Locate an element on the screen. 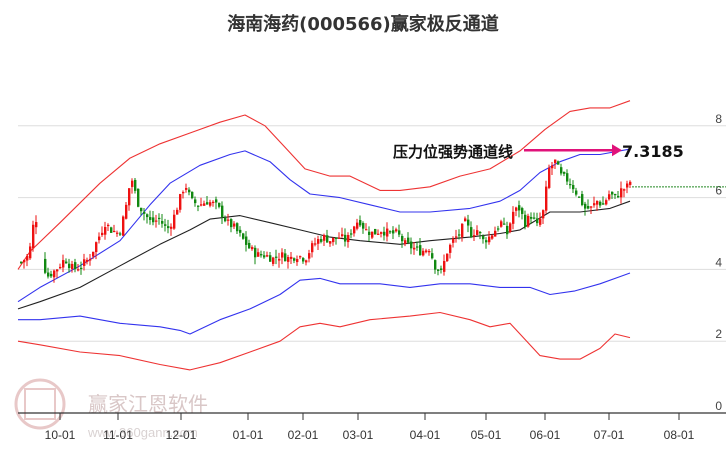 This screenshot has height=450, width=726. watermark-name: 赢家江恩软件 is located at coordinates (148, 404).